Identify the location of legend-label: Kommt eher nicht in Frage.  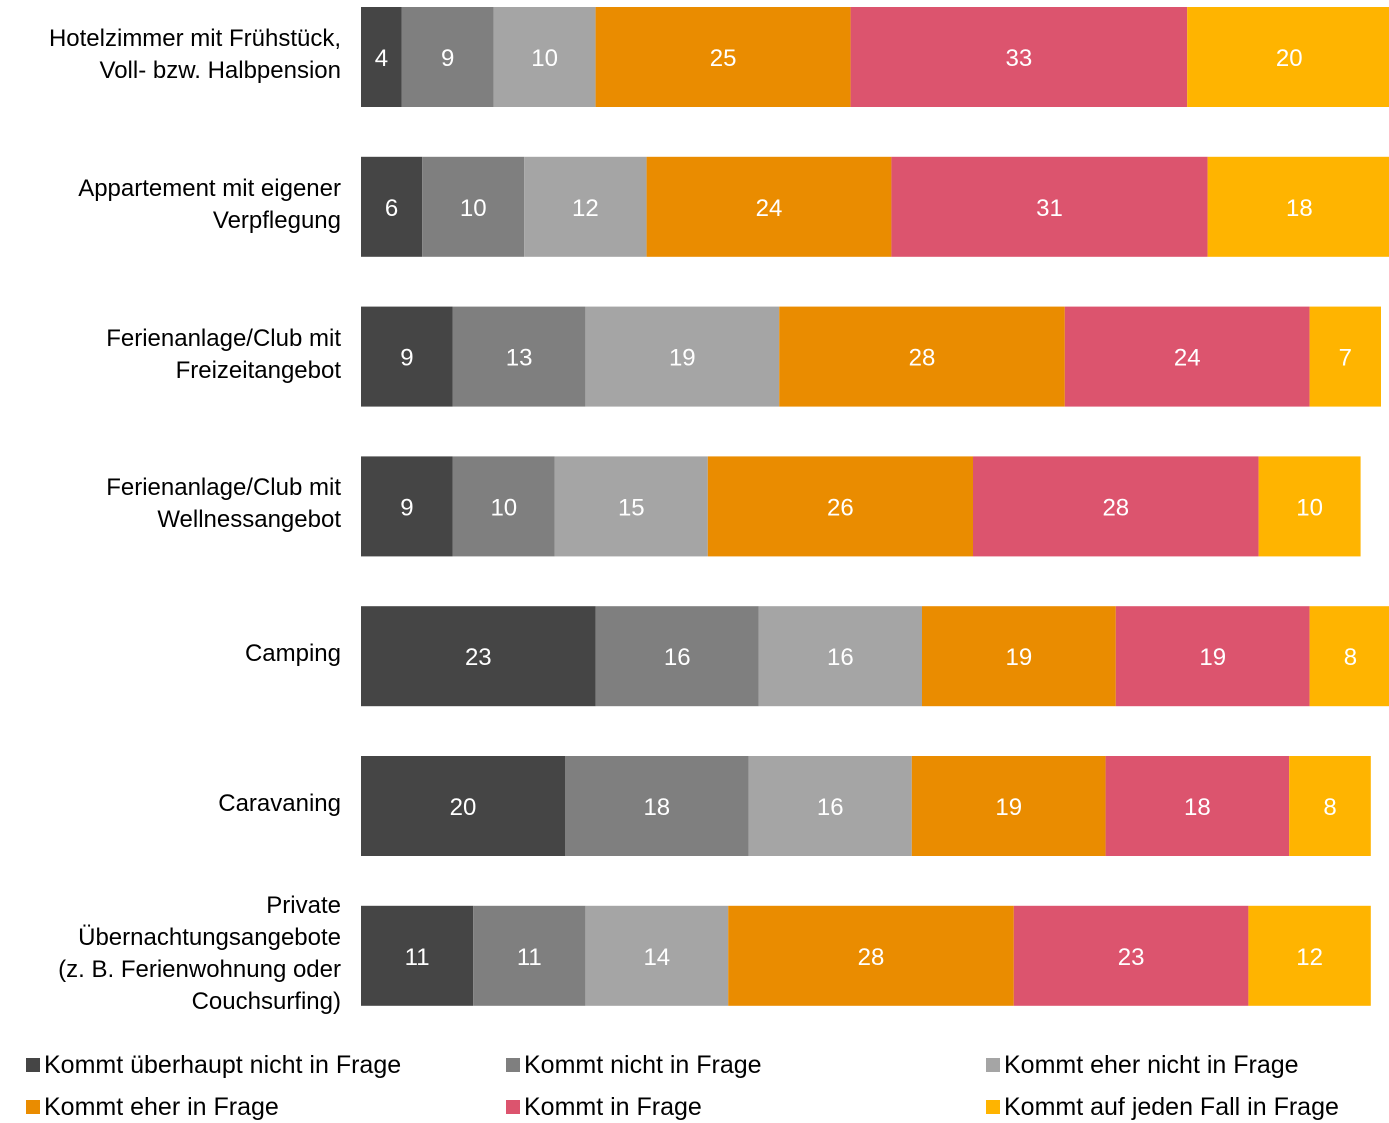
(1151, 1064).